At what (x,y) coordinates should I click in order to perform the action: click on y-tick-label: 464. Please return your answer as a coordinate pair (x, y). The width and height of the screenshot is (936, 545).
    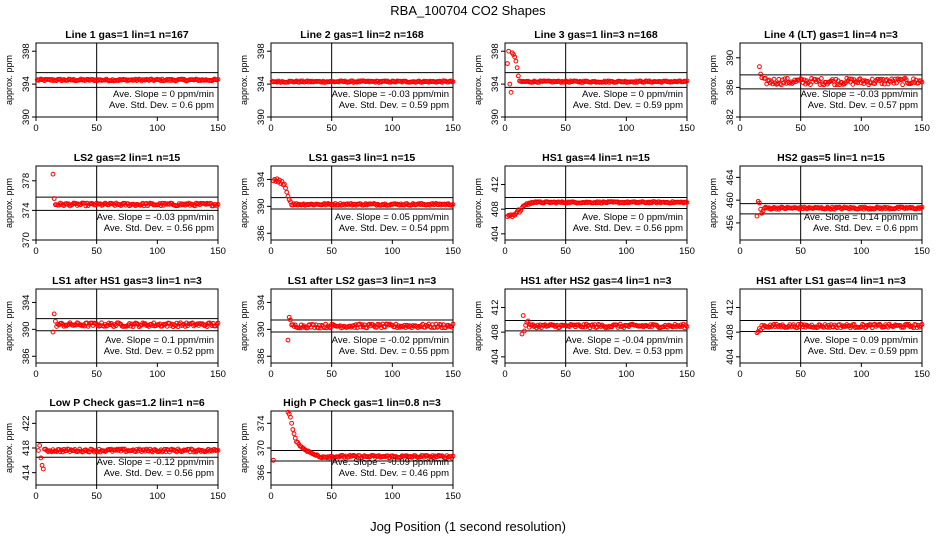
    Looking at the image, I should click on (730, 177).